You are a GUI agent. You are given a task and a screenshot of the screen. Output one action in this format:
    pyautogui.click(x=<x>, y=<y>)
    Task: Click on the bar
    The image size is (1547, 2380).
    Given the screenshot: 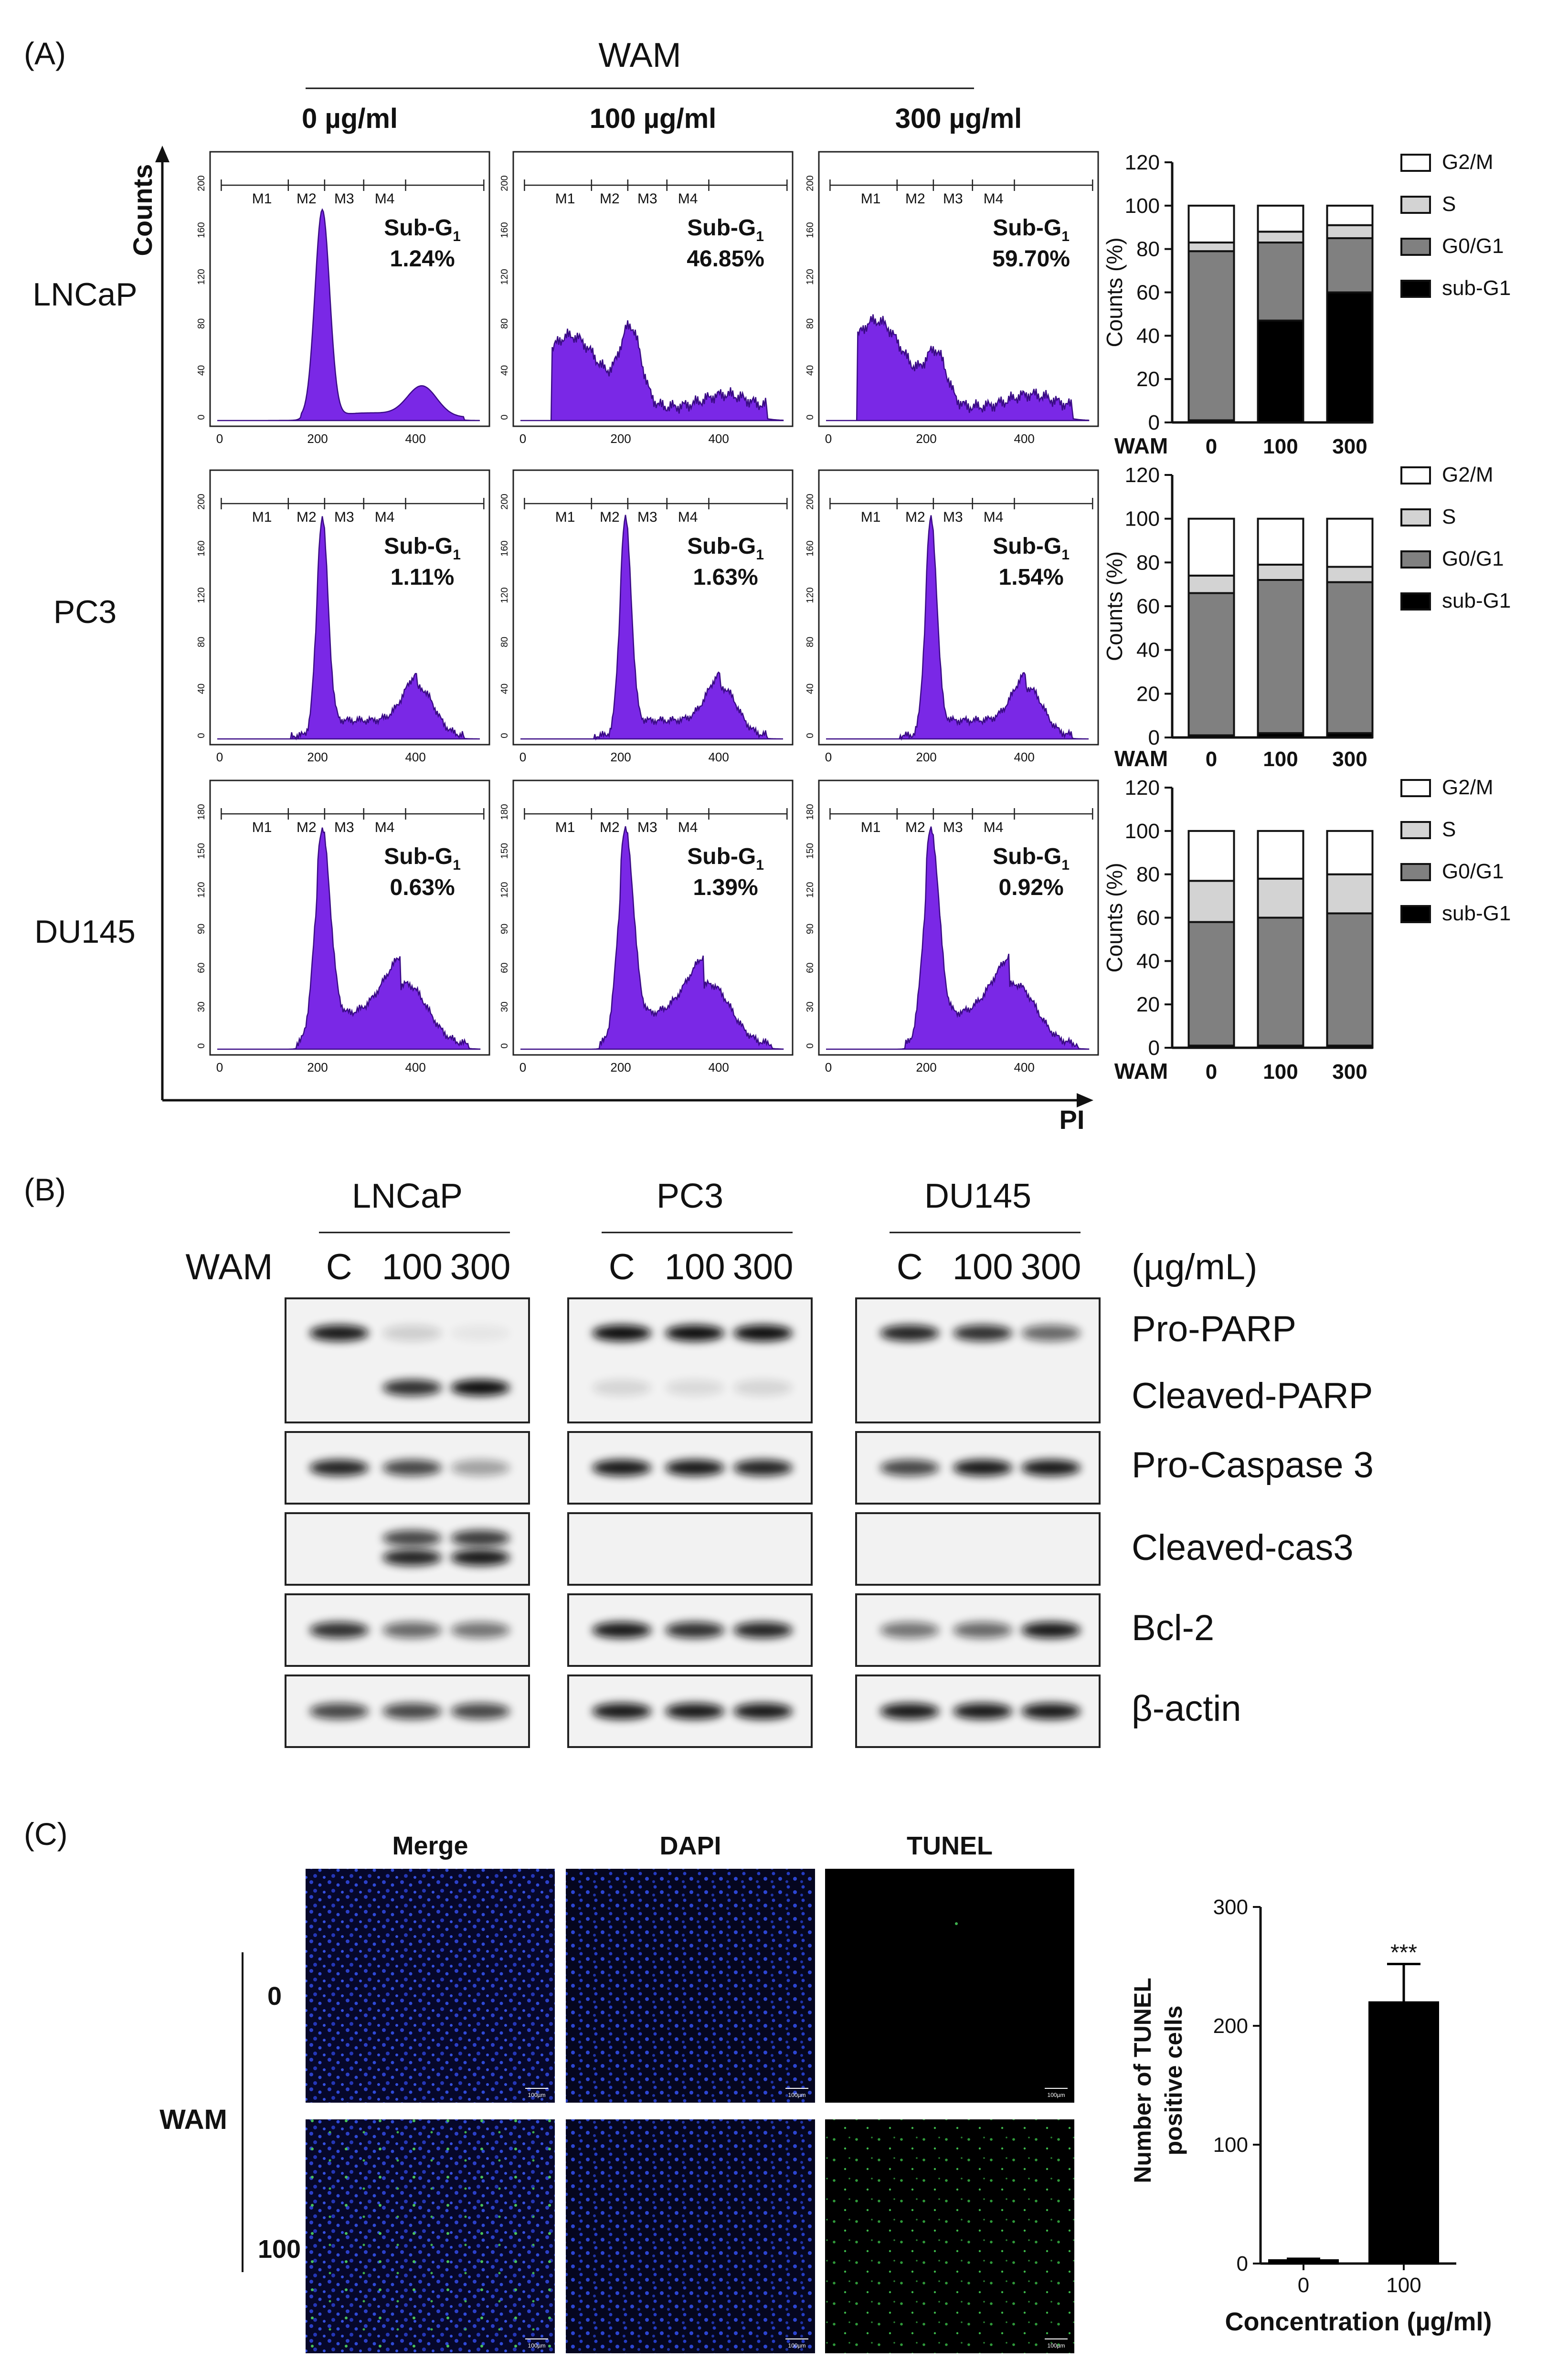 What is the action you would take?
    pyautogui.click(x=1303, y=2261)
    